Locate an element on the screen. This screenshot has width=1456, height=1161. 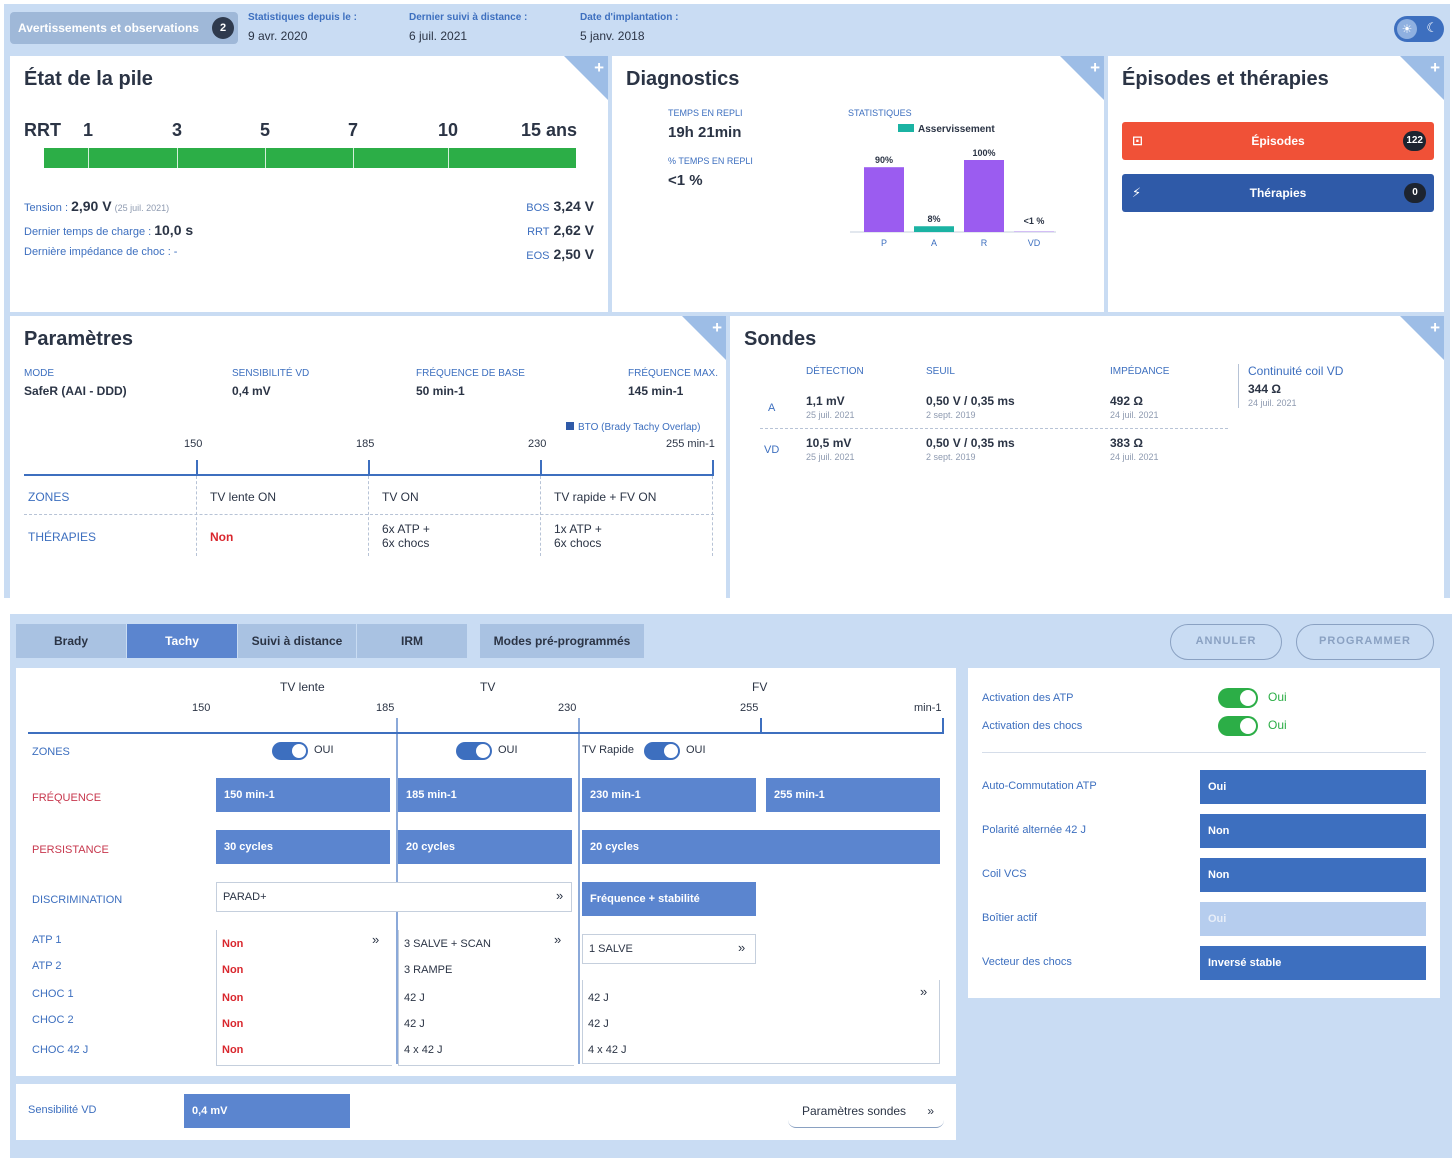
pacing-stats-chart: Asservissement 90% P 8% A 100% R <1 % VD is located at coordinates (953, 186).